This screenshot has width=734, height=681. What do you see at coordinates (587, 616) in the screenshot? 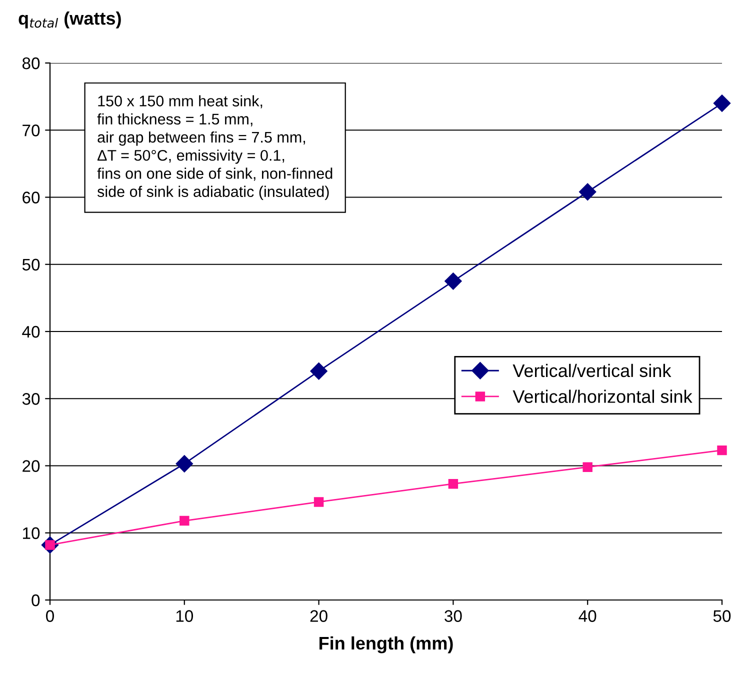
I see `x-tick-label: 40` at bounding box center [587, 616].